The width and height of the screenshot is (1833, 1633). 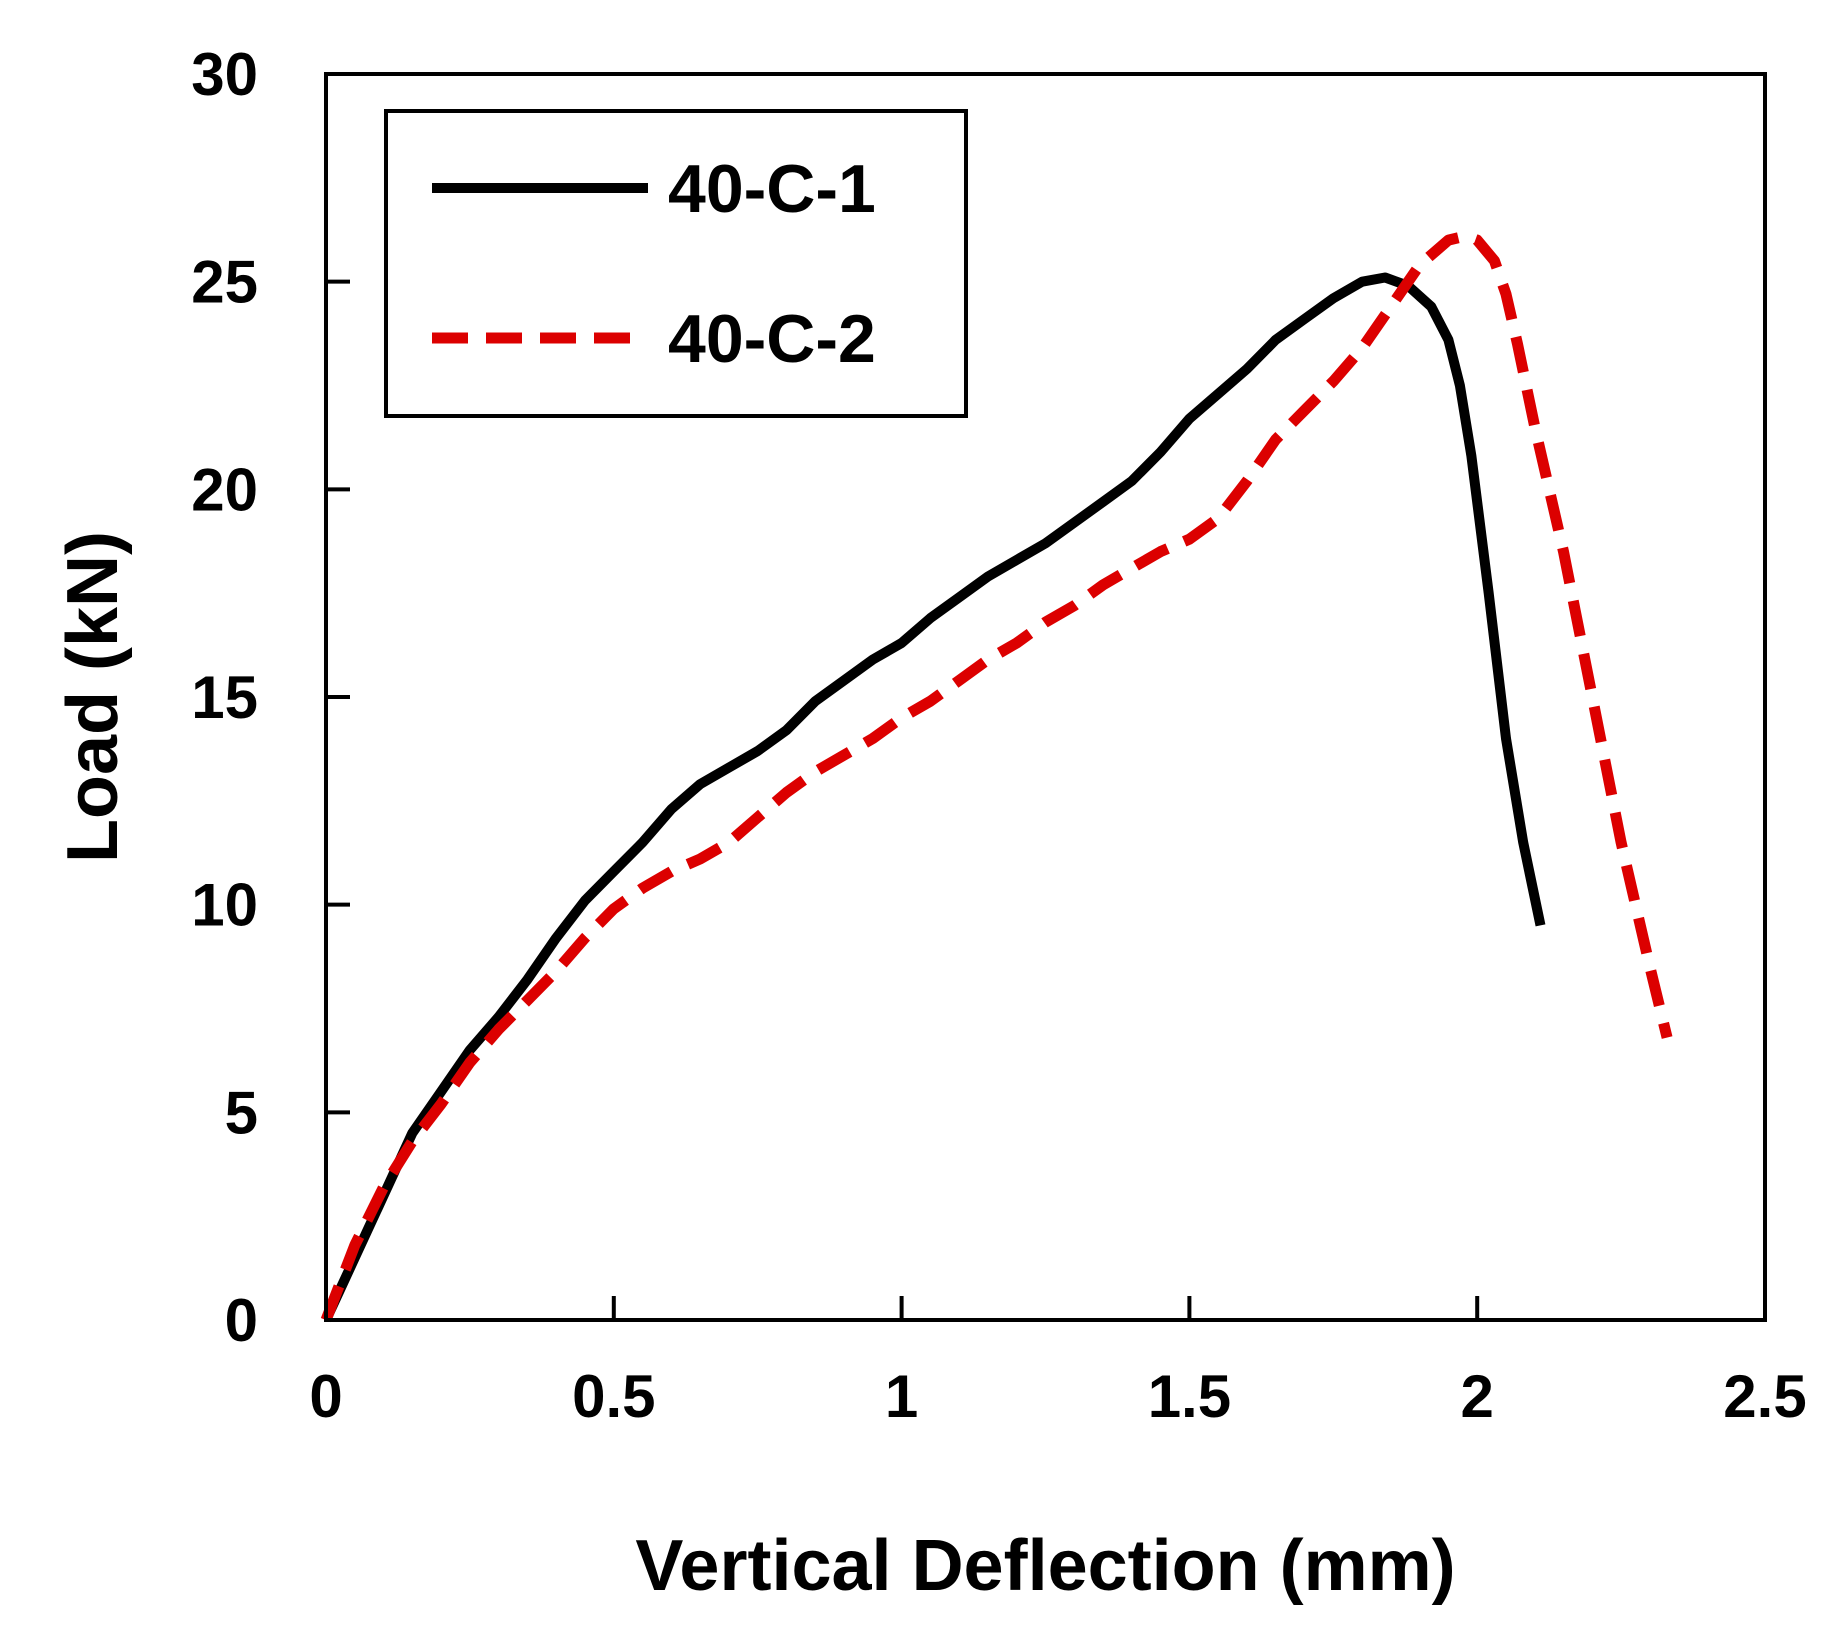 What do you see at coordinates (241, 1112) in the screenshot?
I see `y-tick-label: 5` at bounding box center [241, 1112].